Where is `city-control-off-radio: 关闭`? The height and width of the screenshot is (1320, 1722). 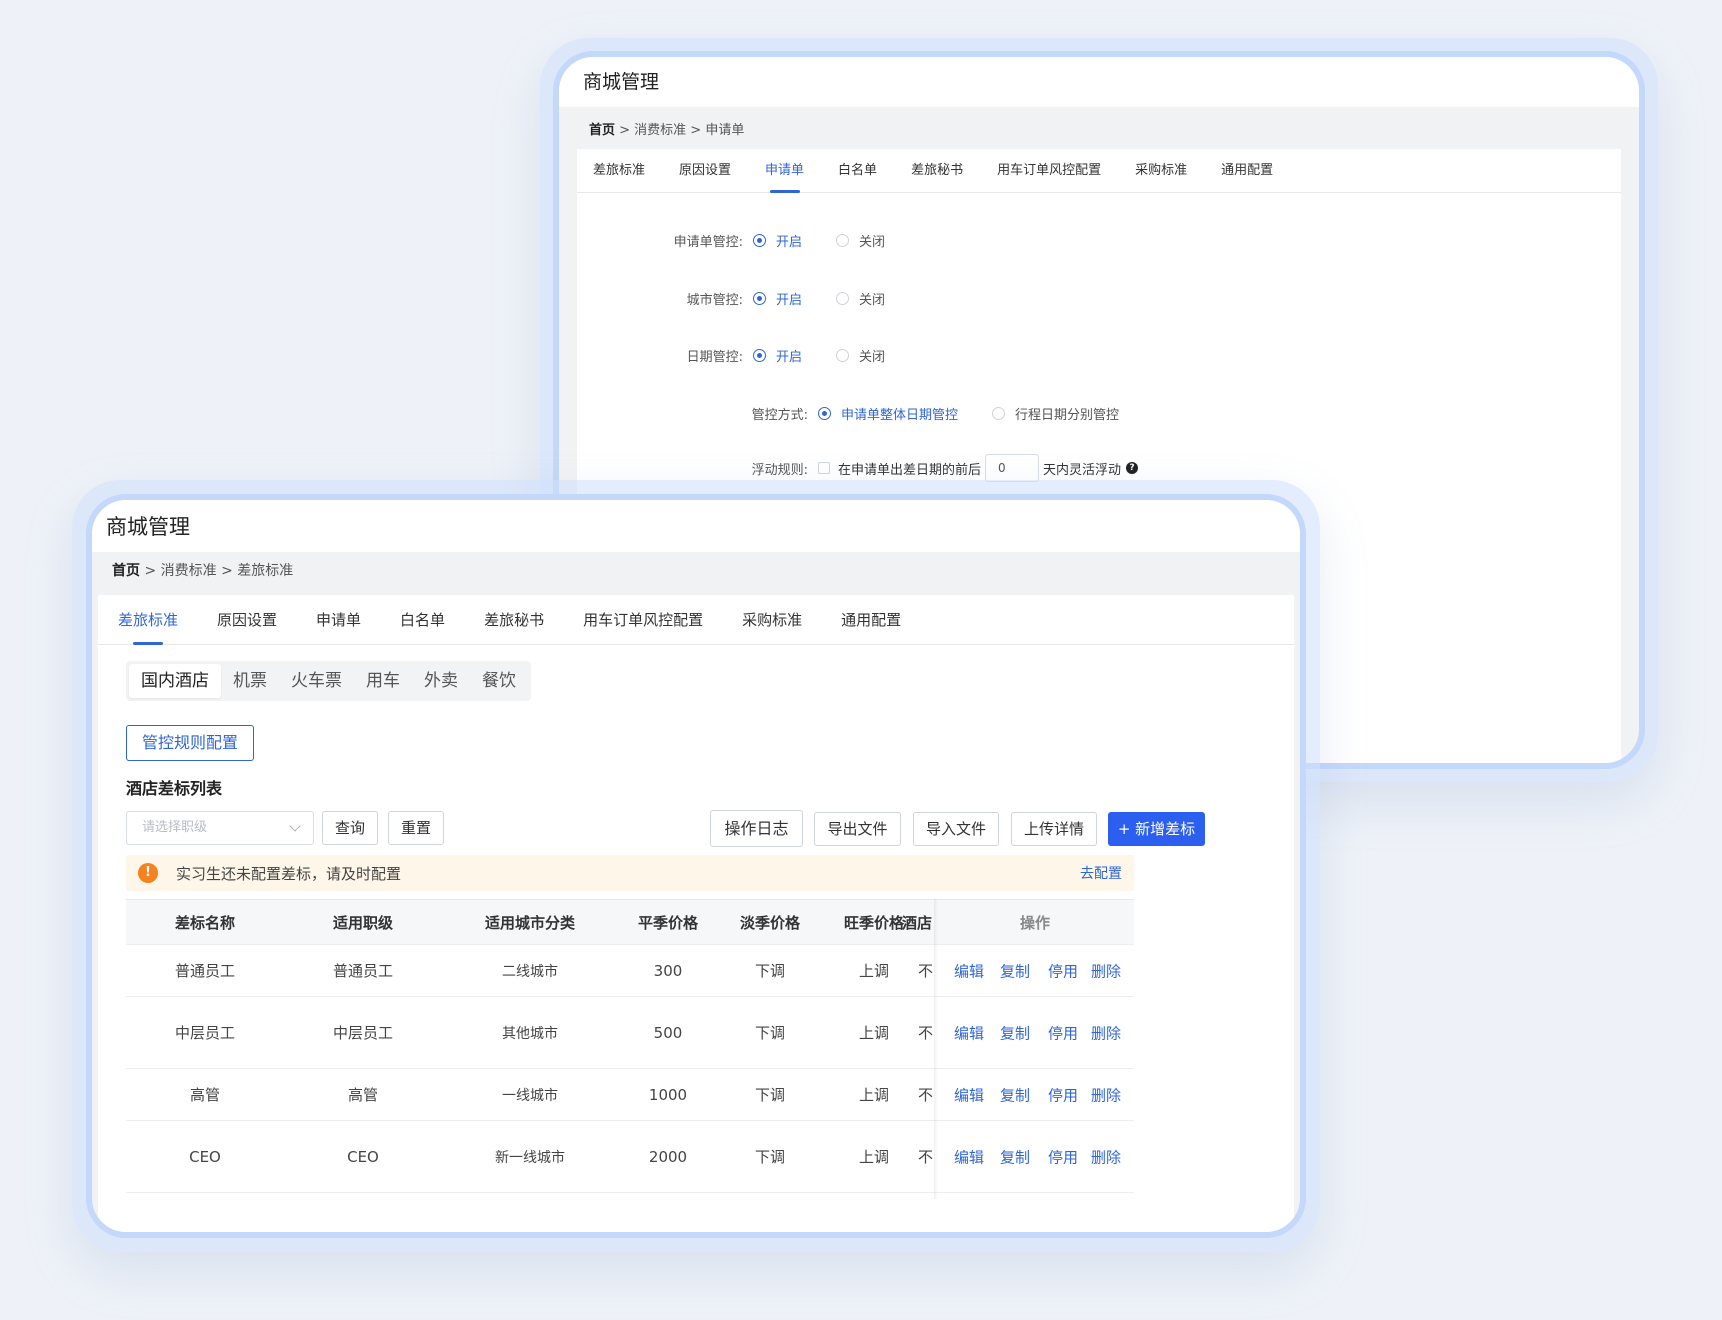 city-control-off-radio: 关闭 is located at coordinates (860, 298).